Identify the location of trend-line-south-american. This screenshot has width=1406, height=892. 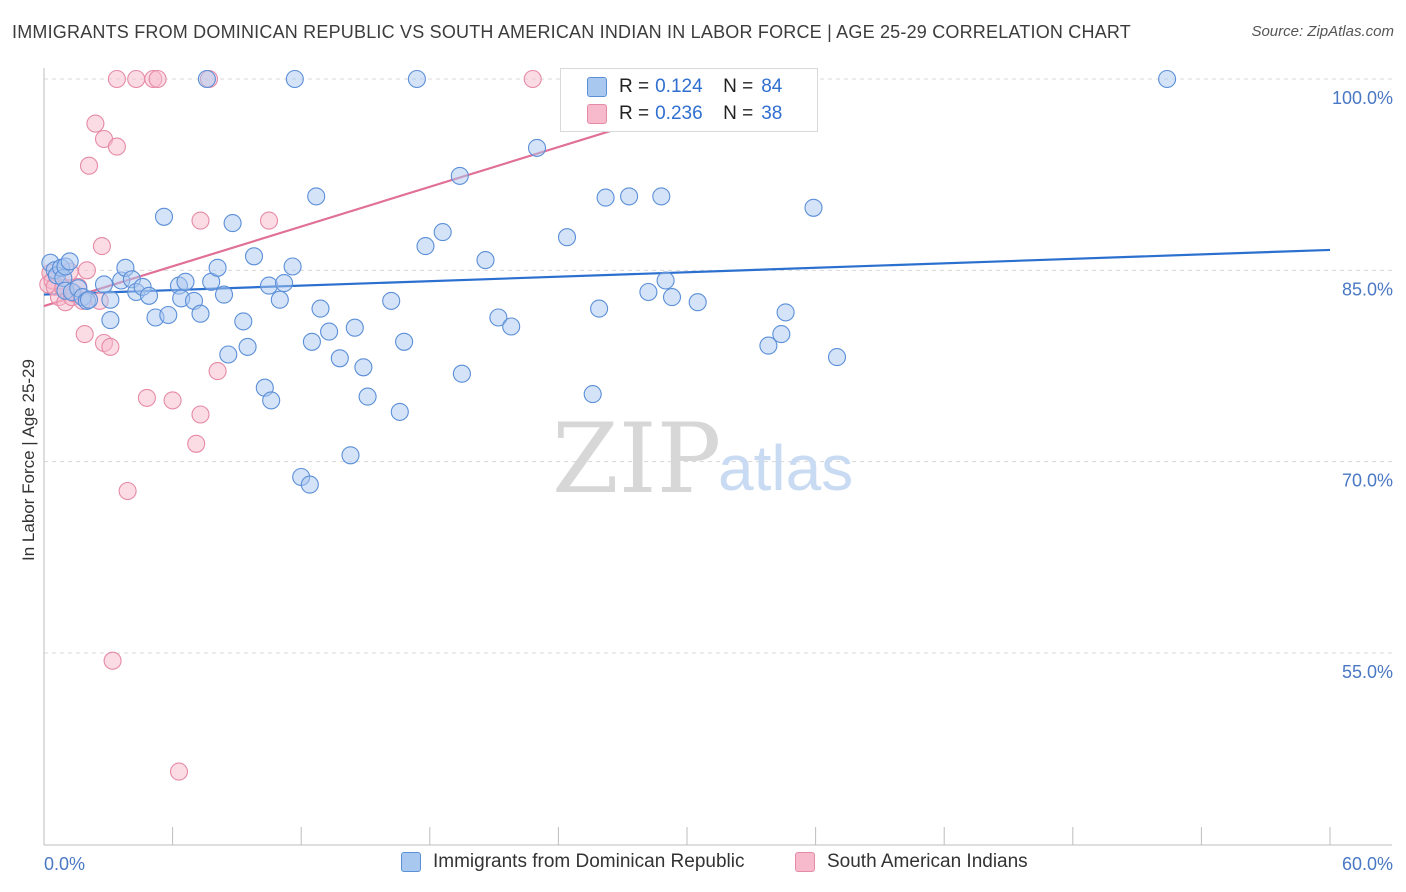
(349, 212).